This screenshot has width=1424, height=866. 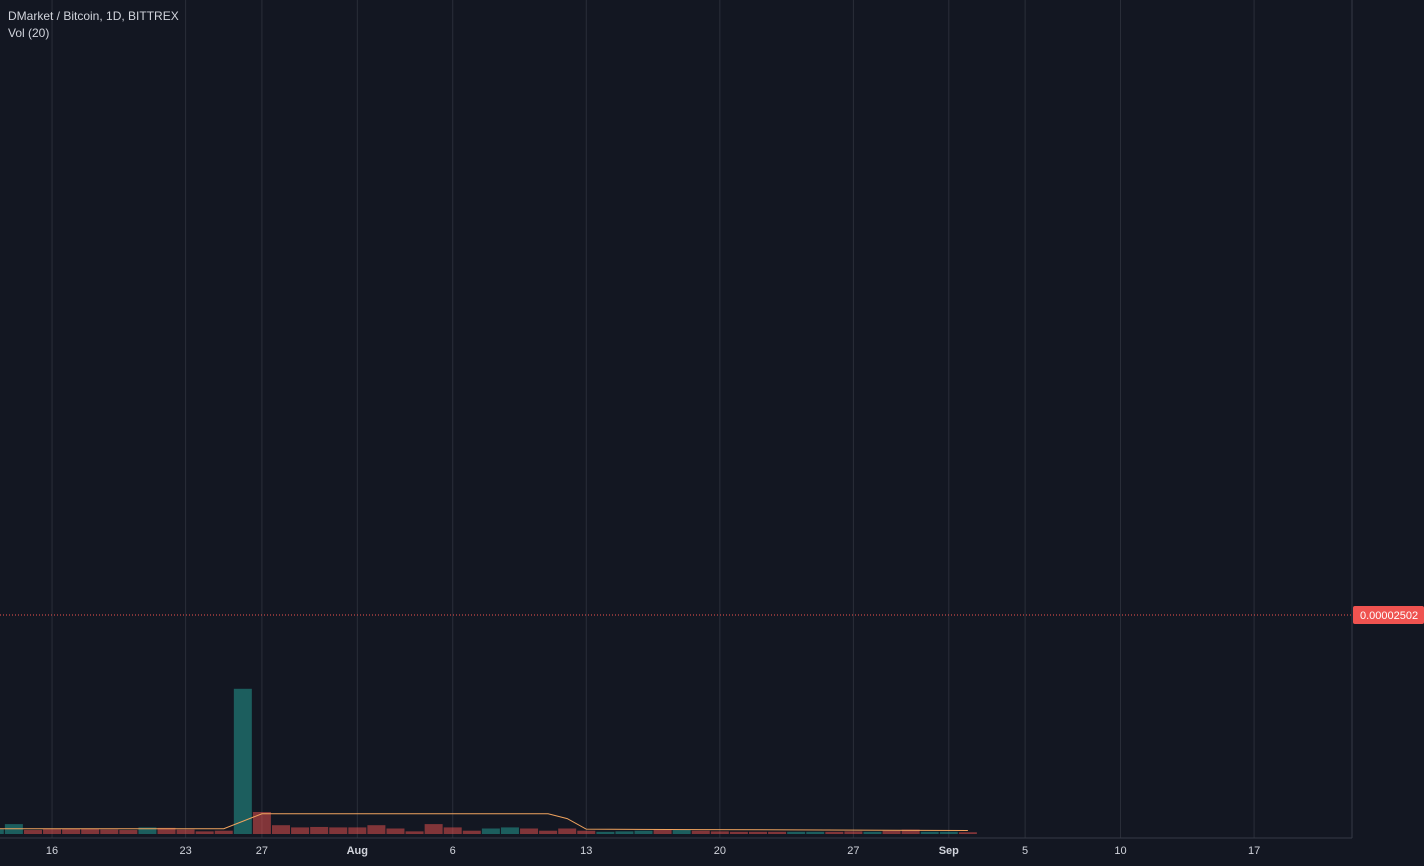 I want to click on volume-moving-average, so click(x=484, y=822).